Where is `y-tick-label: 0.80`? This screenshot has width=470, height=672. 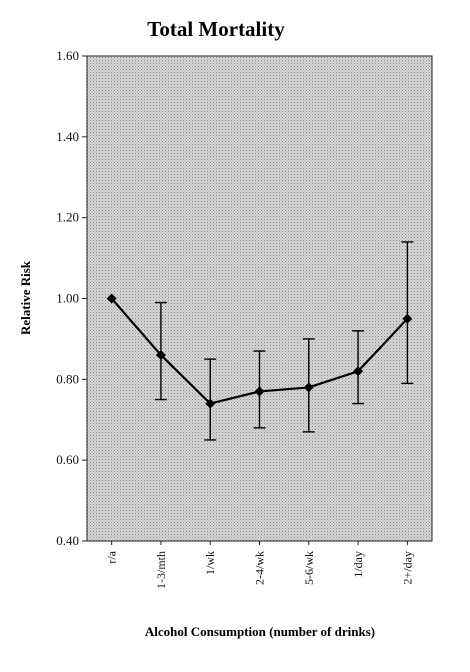
y-tick-label: 0.80 is located at coordinates (67, 378).